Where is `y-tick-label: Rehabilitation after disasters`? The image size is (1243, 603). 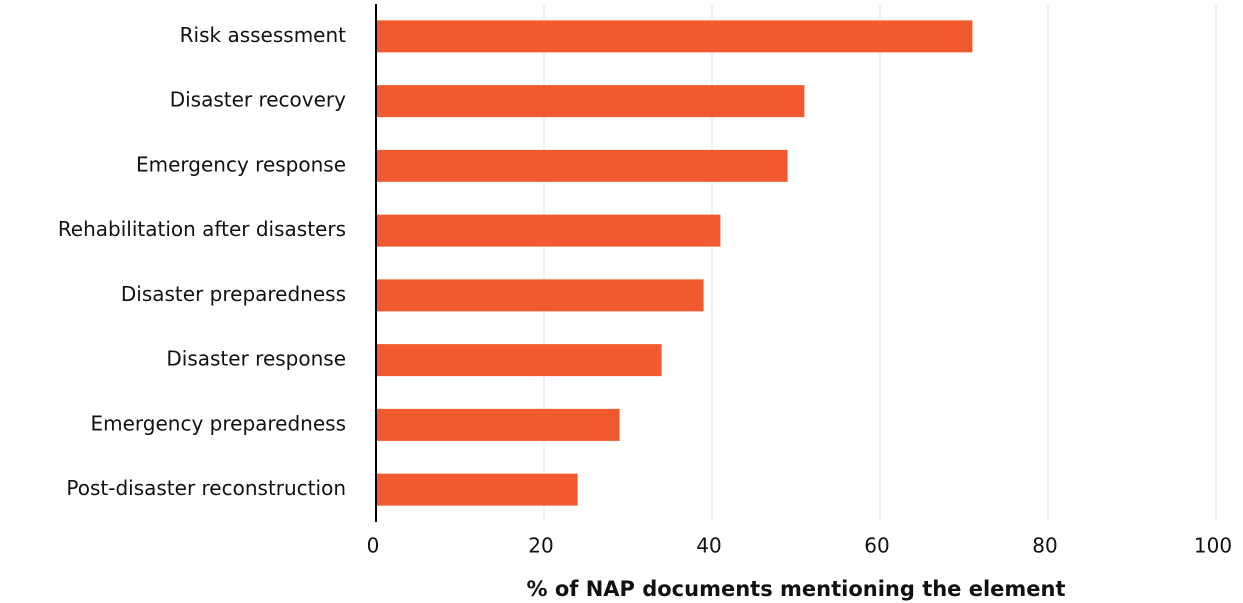
y-tick-label: Rehabilitation after disasters is located at coordinates (202, 229).